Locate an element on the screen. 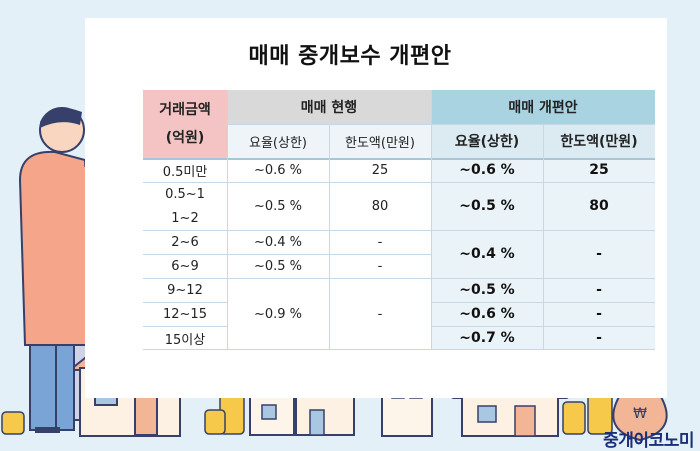 This screenshot has width=700, height=451. reform-rate: ~0.7 % is located at coordinates (487, 338).